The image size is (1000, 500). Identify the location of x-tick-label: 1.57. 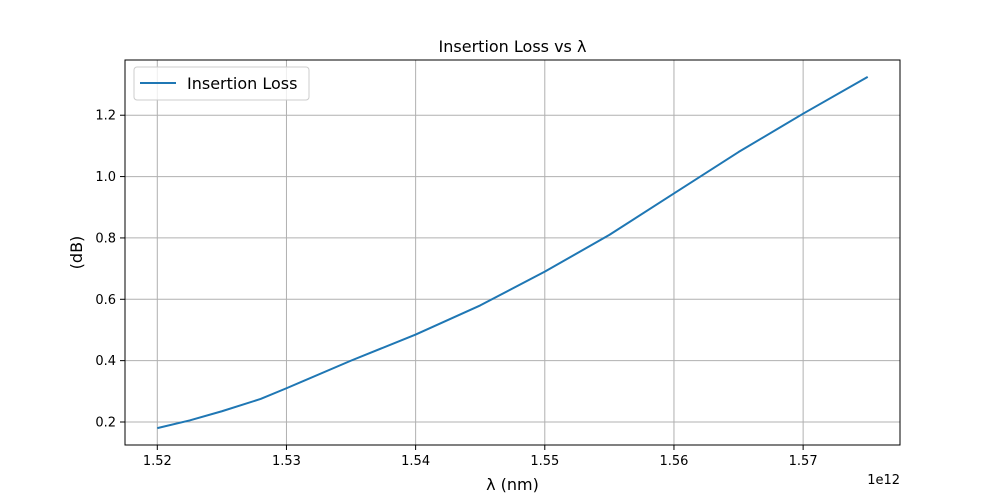
(803, 461).